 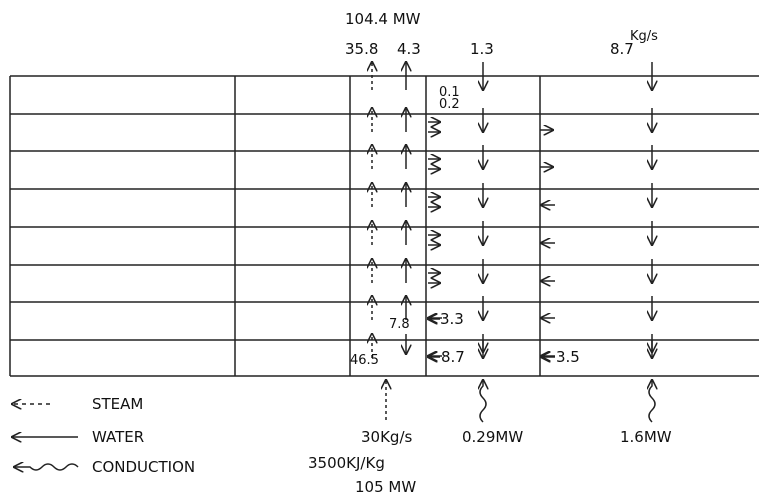 I want to click on total-power: 104.4 MW, so click(x=383, y=19).